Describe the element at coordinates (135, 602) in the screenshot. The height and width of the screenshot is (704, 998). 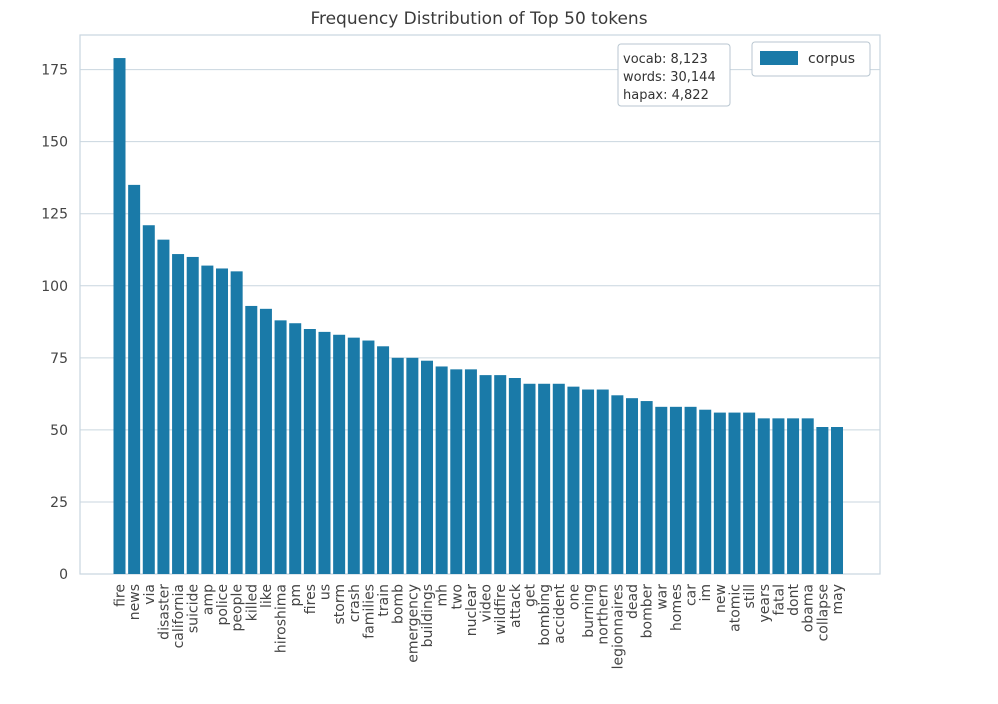
I see `x-tick-label-news: news` at that location.